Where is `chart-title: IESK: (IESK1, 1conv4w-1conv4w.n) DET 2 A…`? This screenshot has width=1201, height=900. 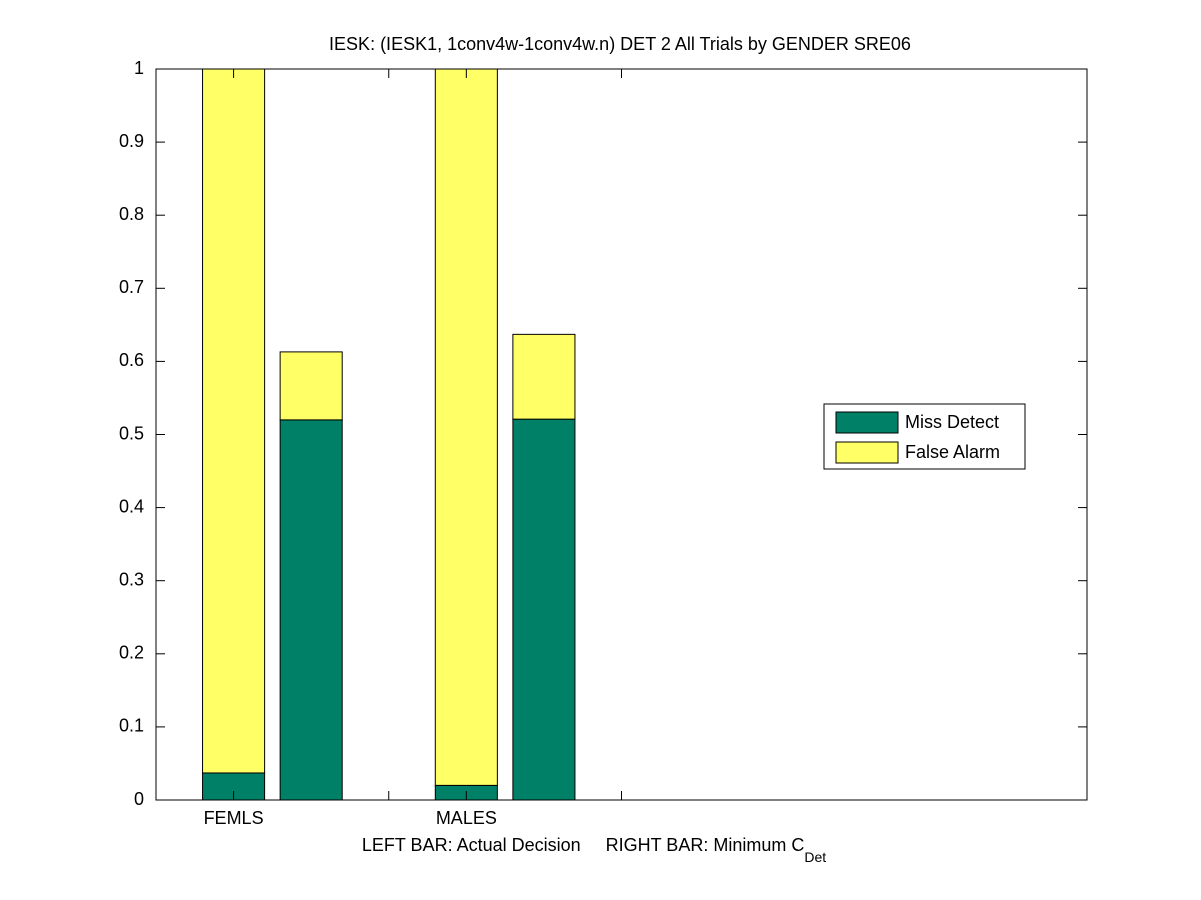
chart-title: IESK: (IESK1, 1conv4w-1conv4w.n) DET 2 A… is located at coordinates (620, 44).